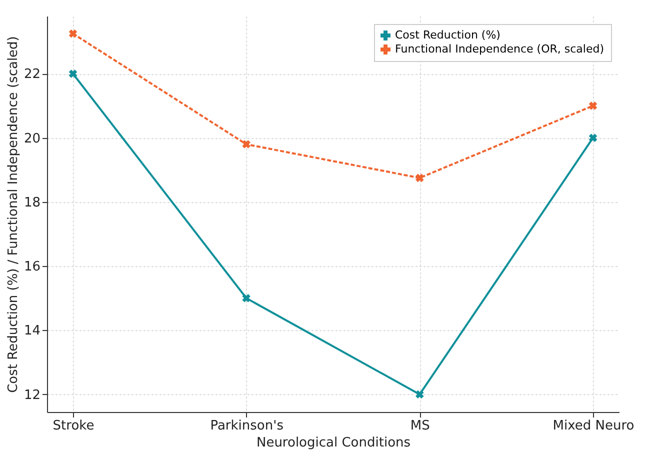 The width and height of the screenshot is (663, 467). I want to click on x-tick-label: Mixed Neuro, so click(593, 426).